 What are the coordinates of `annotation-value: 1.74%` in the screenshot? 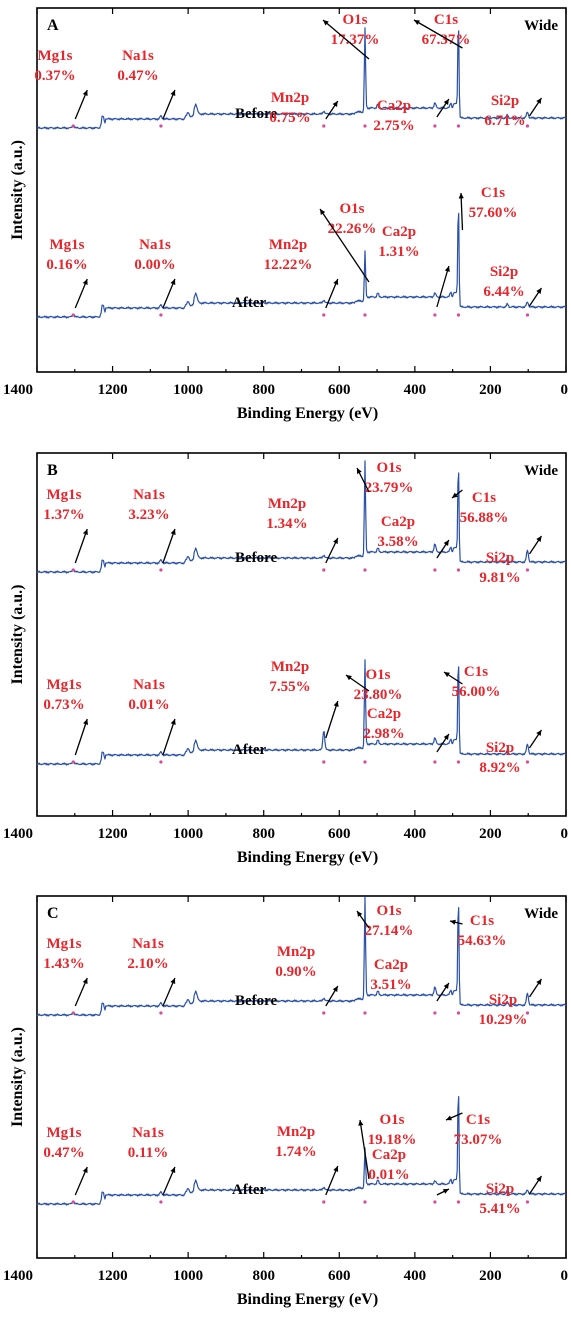 It's located at (295, 1152).